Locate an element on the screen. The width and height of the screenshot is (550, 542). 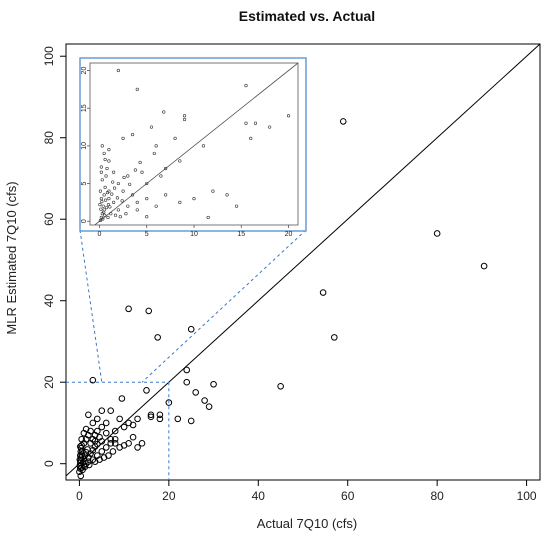
y-tick-label: 80 is located at coordinates (49, 138).